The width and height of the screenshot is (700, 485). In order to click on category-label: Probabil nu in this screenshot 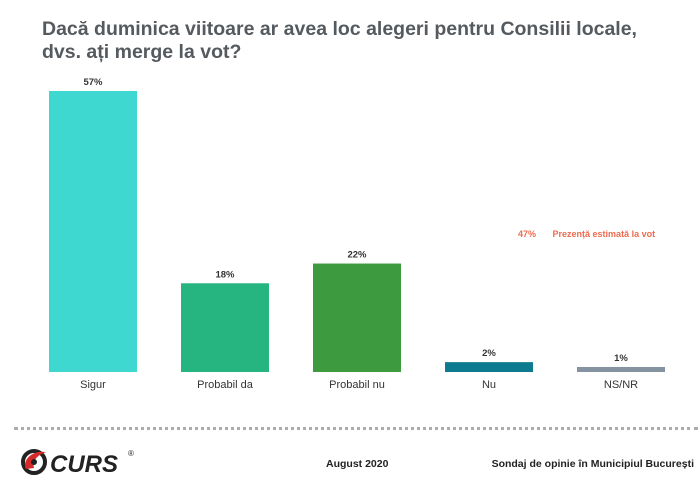, I will do `click(357, 385)`.